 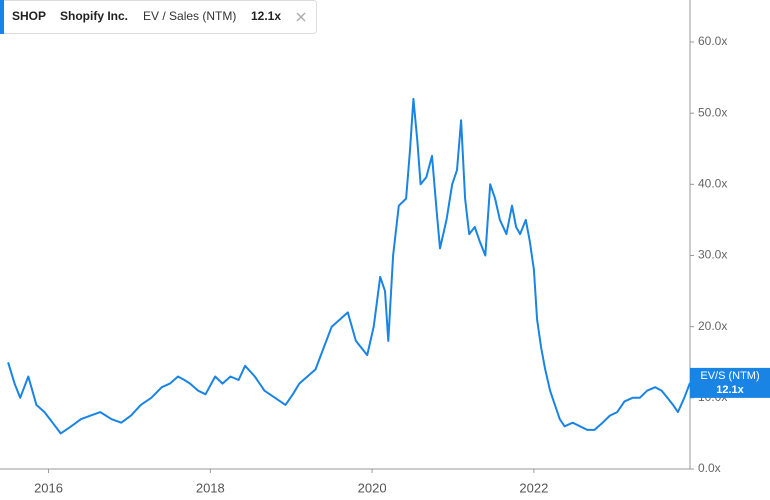 I want to click on x-tick-label: 2022, so click(x=533, y=487).